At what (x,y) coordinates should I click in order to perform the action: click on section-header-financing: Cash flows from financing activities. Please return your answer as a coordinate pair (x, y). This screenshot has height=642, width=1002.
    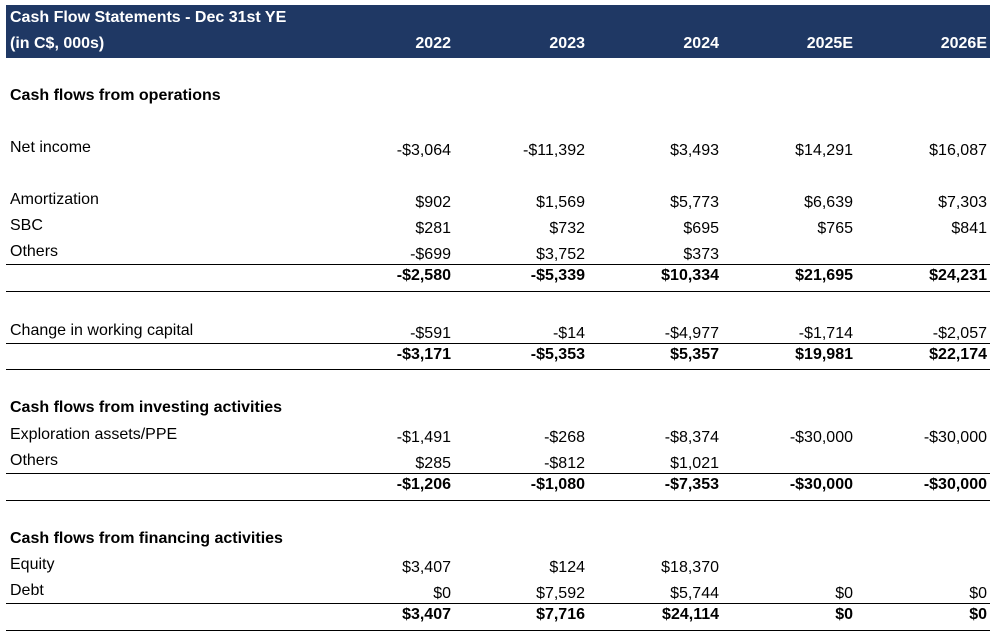
    Looking at the image, I should click on (498, 542).